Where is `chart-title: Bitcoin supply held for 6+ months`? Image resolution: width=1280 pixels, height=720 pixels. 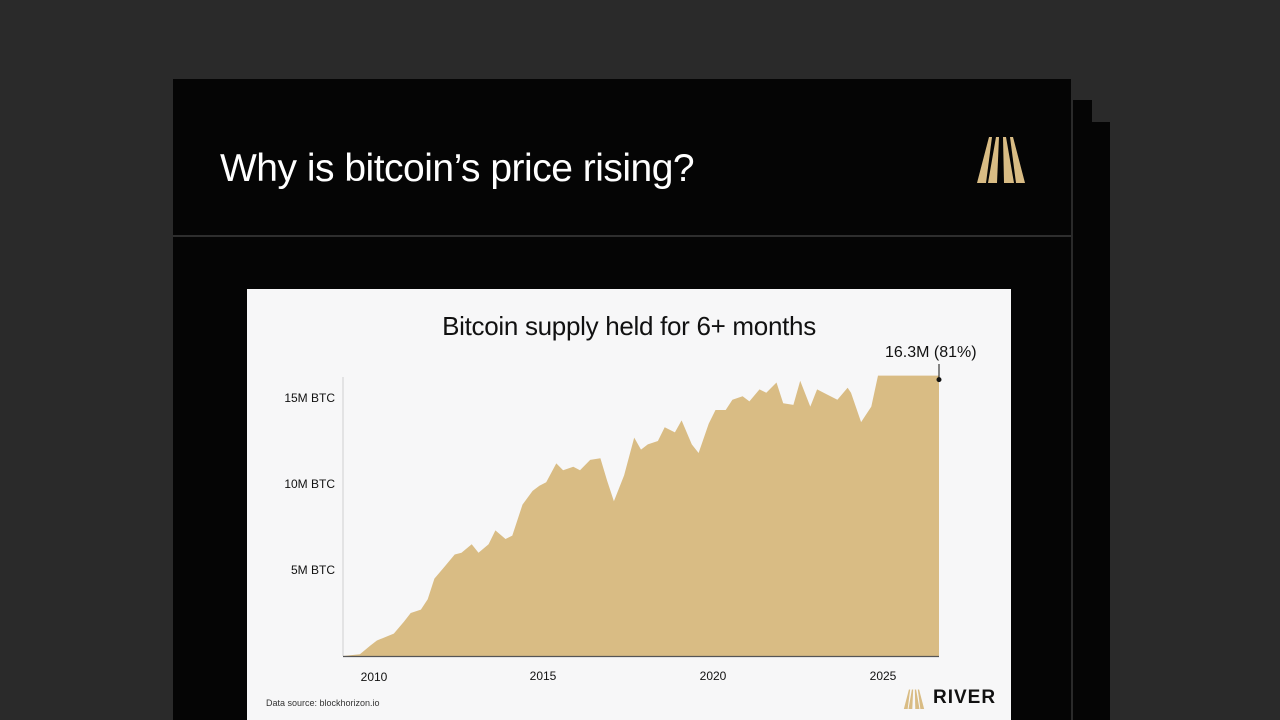 chart-title: Bitcoin supply held for 6+ months is located at coordinates (629, 326).